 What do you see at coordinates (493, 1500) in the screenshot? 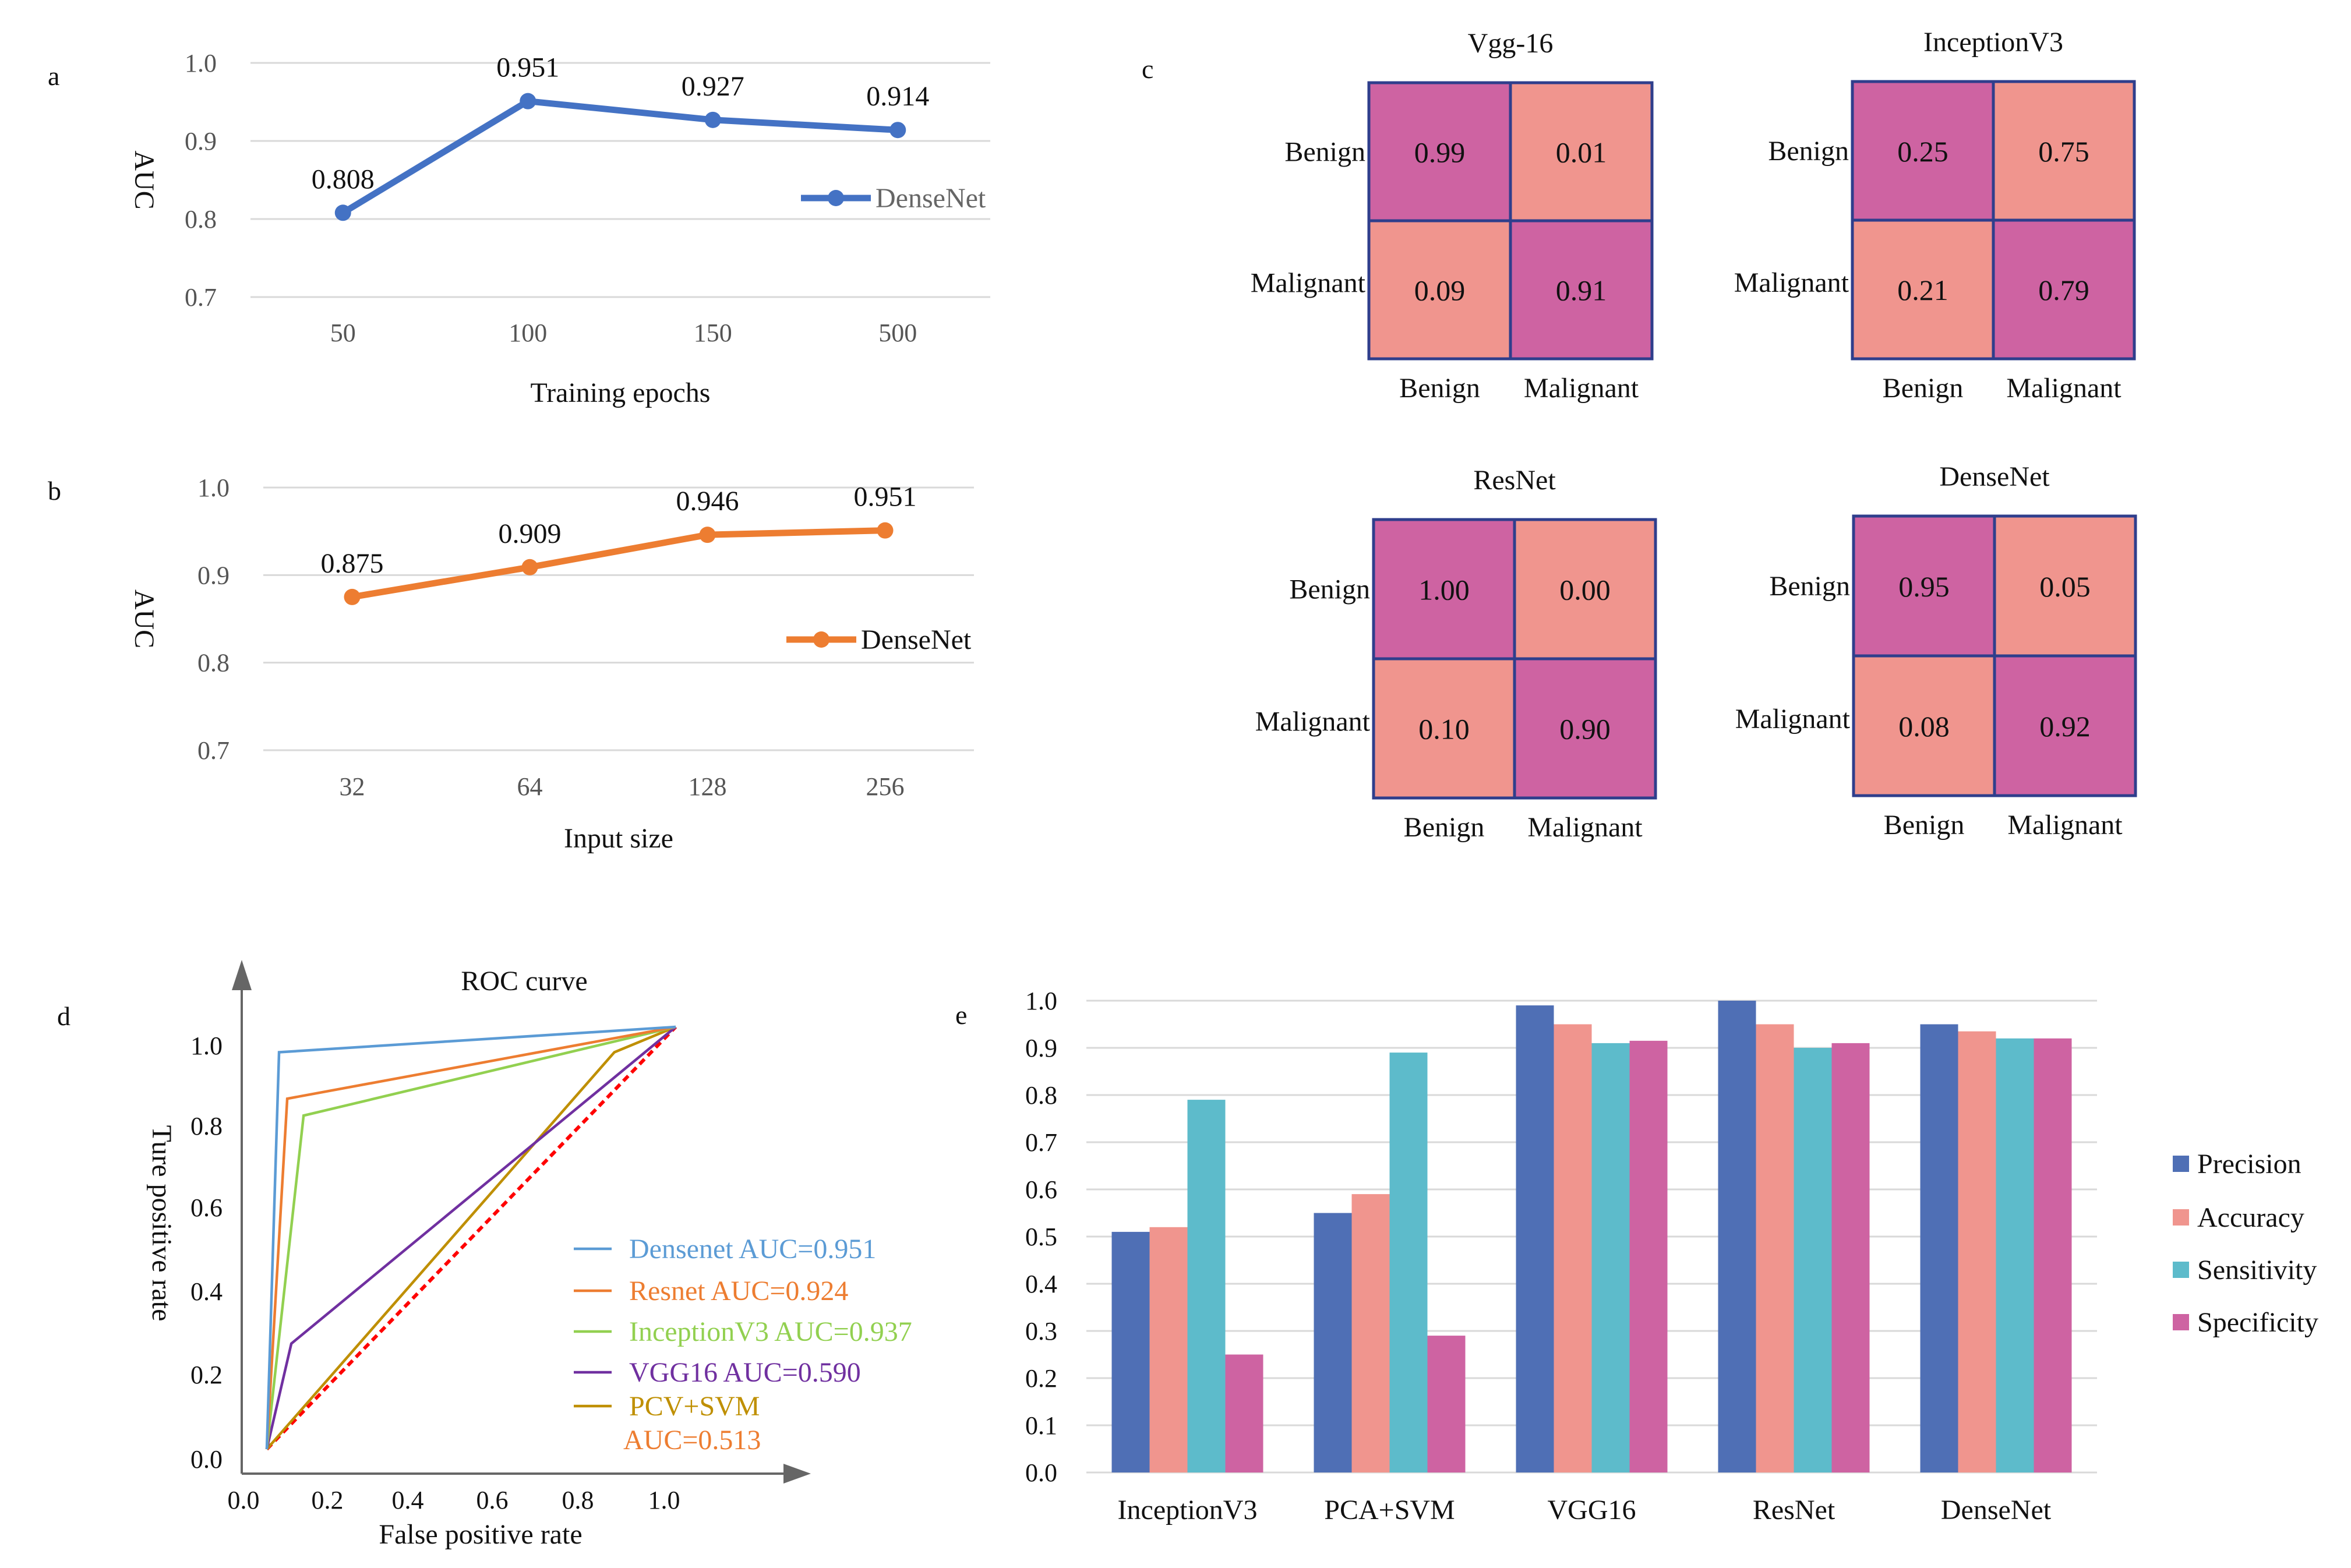
I see `x-tick-label: 0.6` at bounding box center [493, 1500].